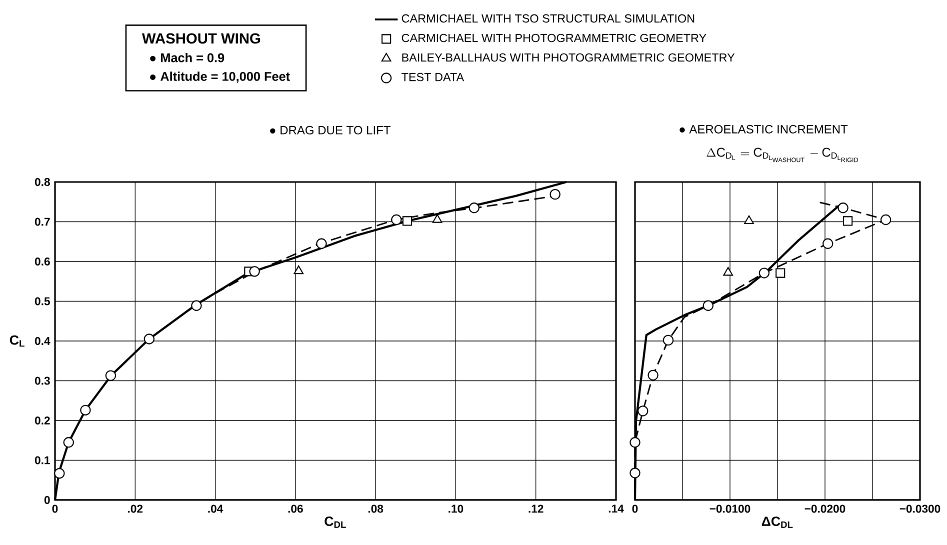 The width and height of the screenshot is (947, 545). What do you see at coordinates (17, 341) in the screenshot?
I see `y-axis-title: C$_{L}$` at bounding box center [17, 341].